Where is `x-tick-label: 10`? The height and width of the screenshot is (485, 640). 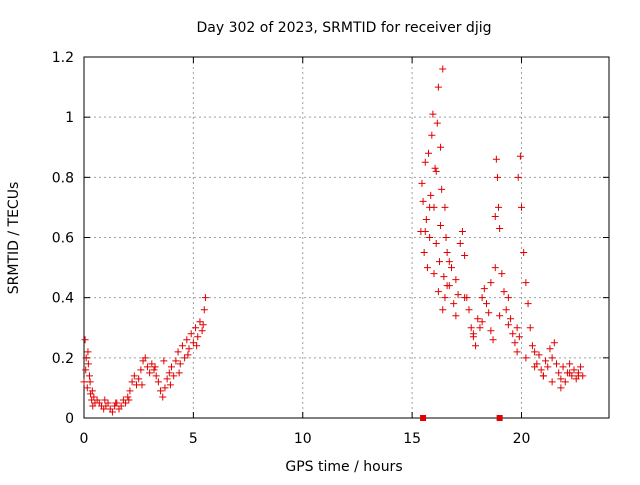 x-tick-label: 10 is located at coordinates (303, 439).